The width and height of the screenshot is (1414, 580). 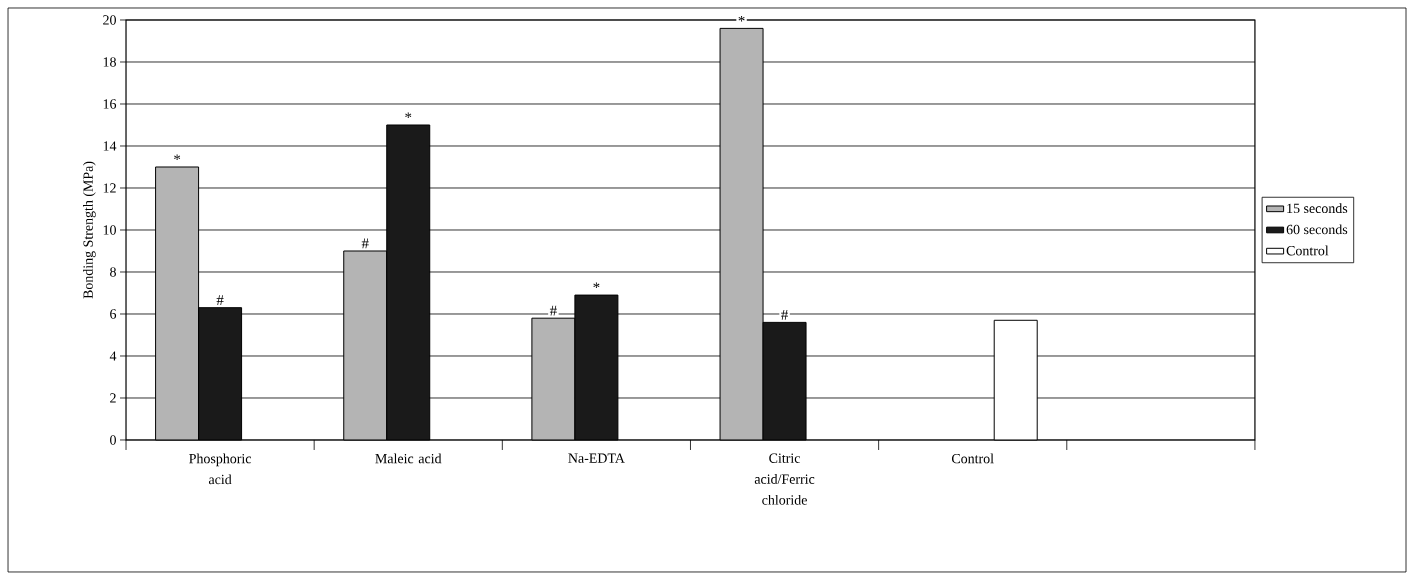 I want to click on x-tick-label: Maleic acid, so click(x=408, y=458).